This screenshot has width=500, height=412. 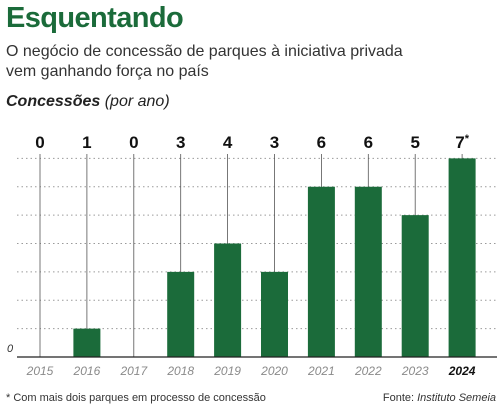 I want to click on tick-label: 2020, so click(x=274, y=371).